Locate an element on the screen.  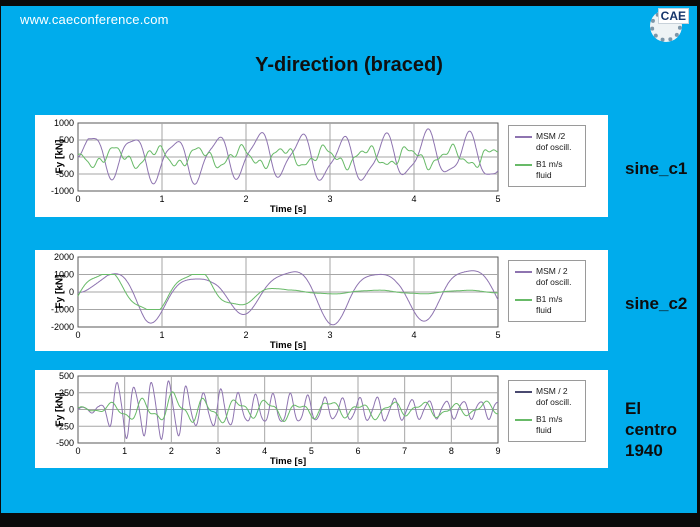
svg-text: 9 is located at coordinates (497, 451).